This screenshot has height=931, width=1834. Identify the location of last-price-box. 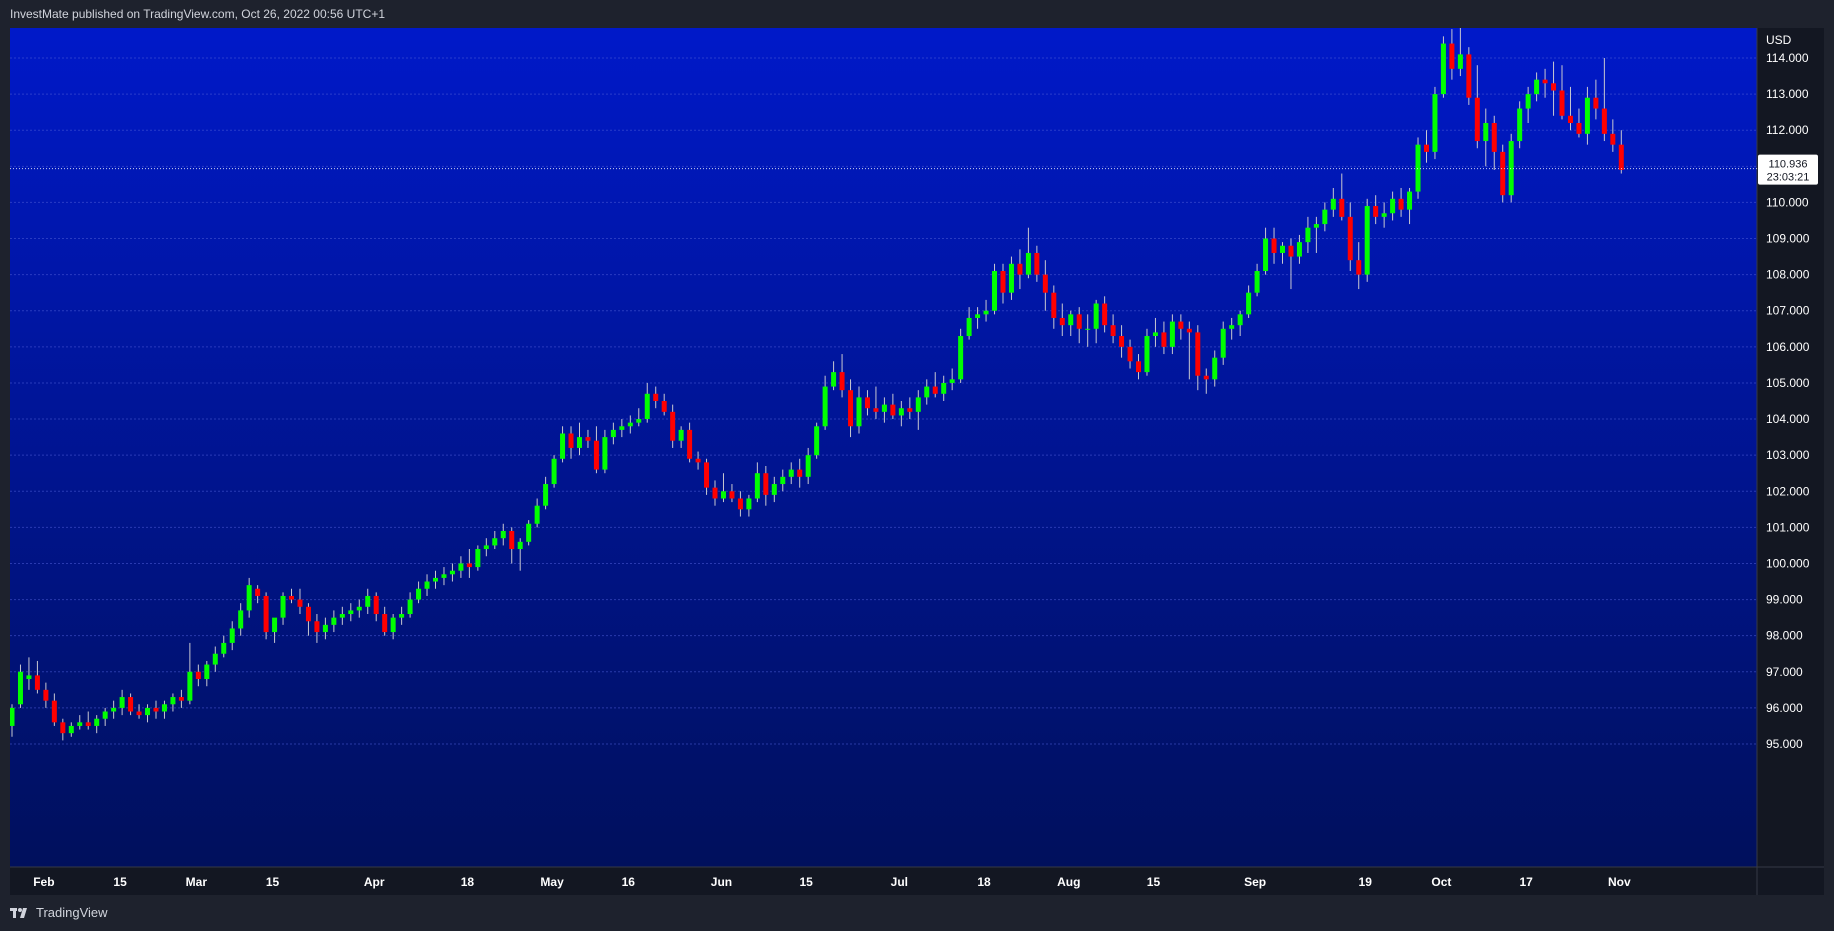
(1788, 169).